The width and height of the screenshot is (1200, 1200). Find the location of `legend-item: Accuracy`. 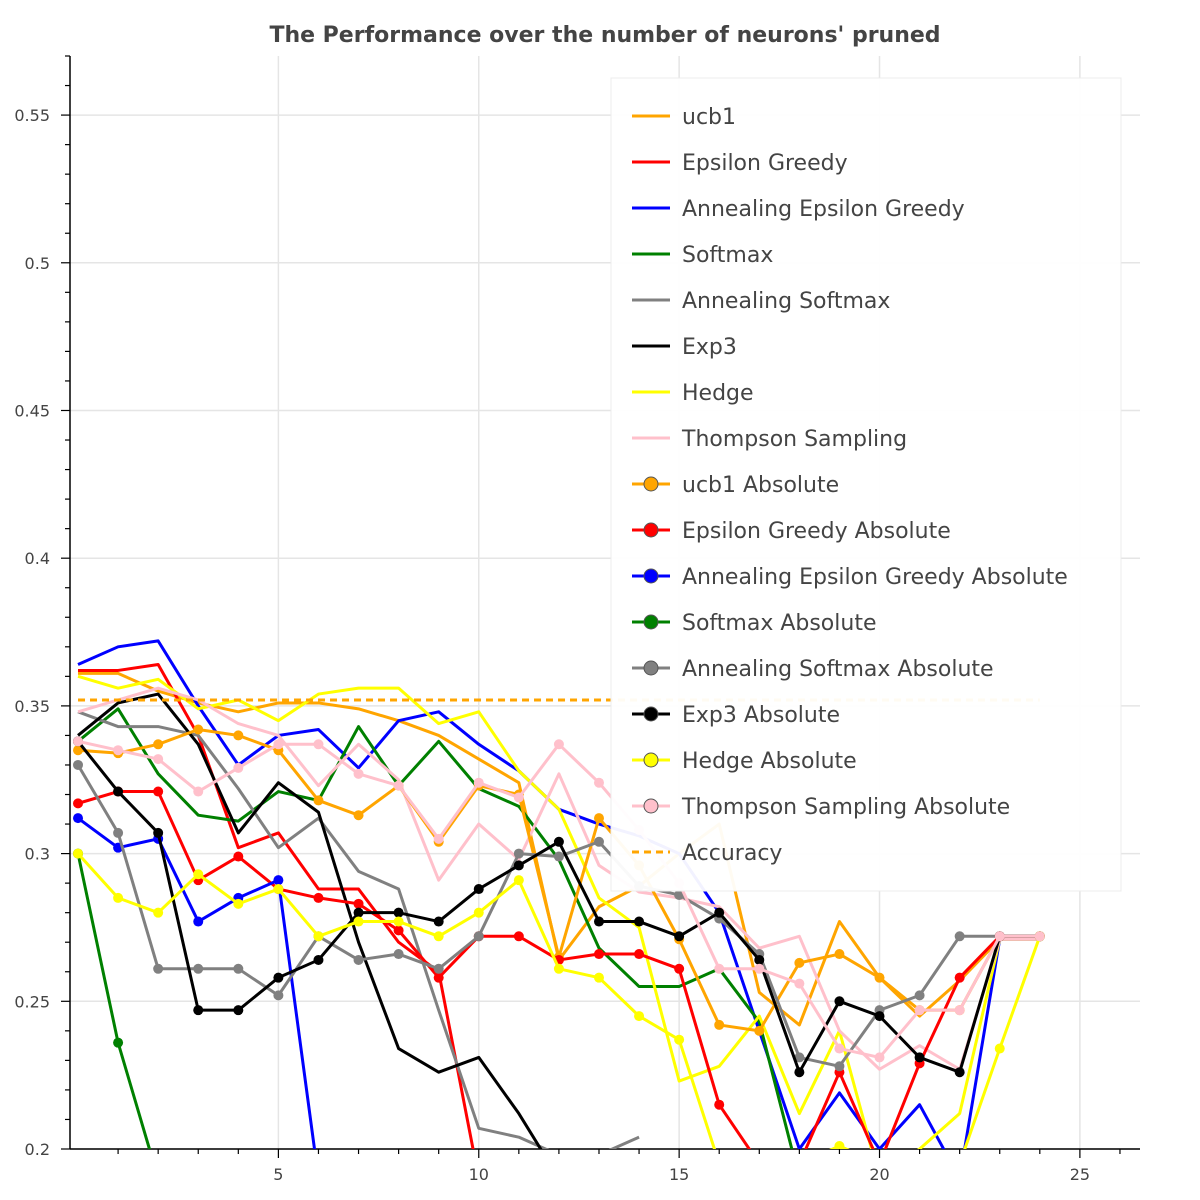

legend-item: Accuracy is located at coordinates (707, 853).